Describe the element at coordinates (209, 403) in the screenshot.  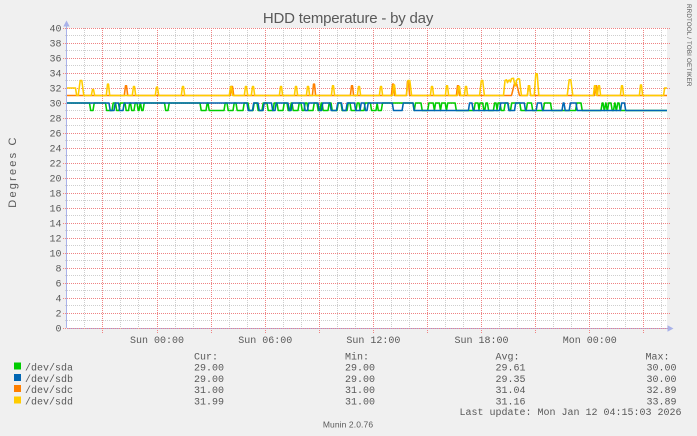
I see `svg-text: 31.99` at that location.